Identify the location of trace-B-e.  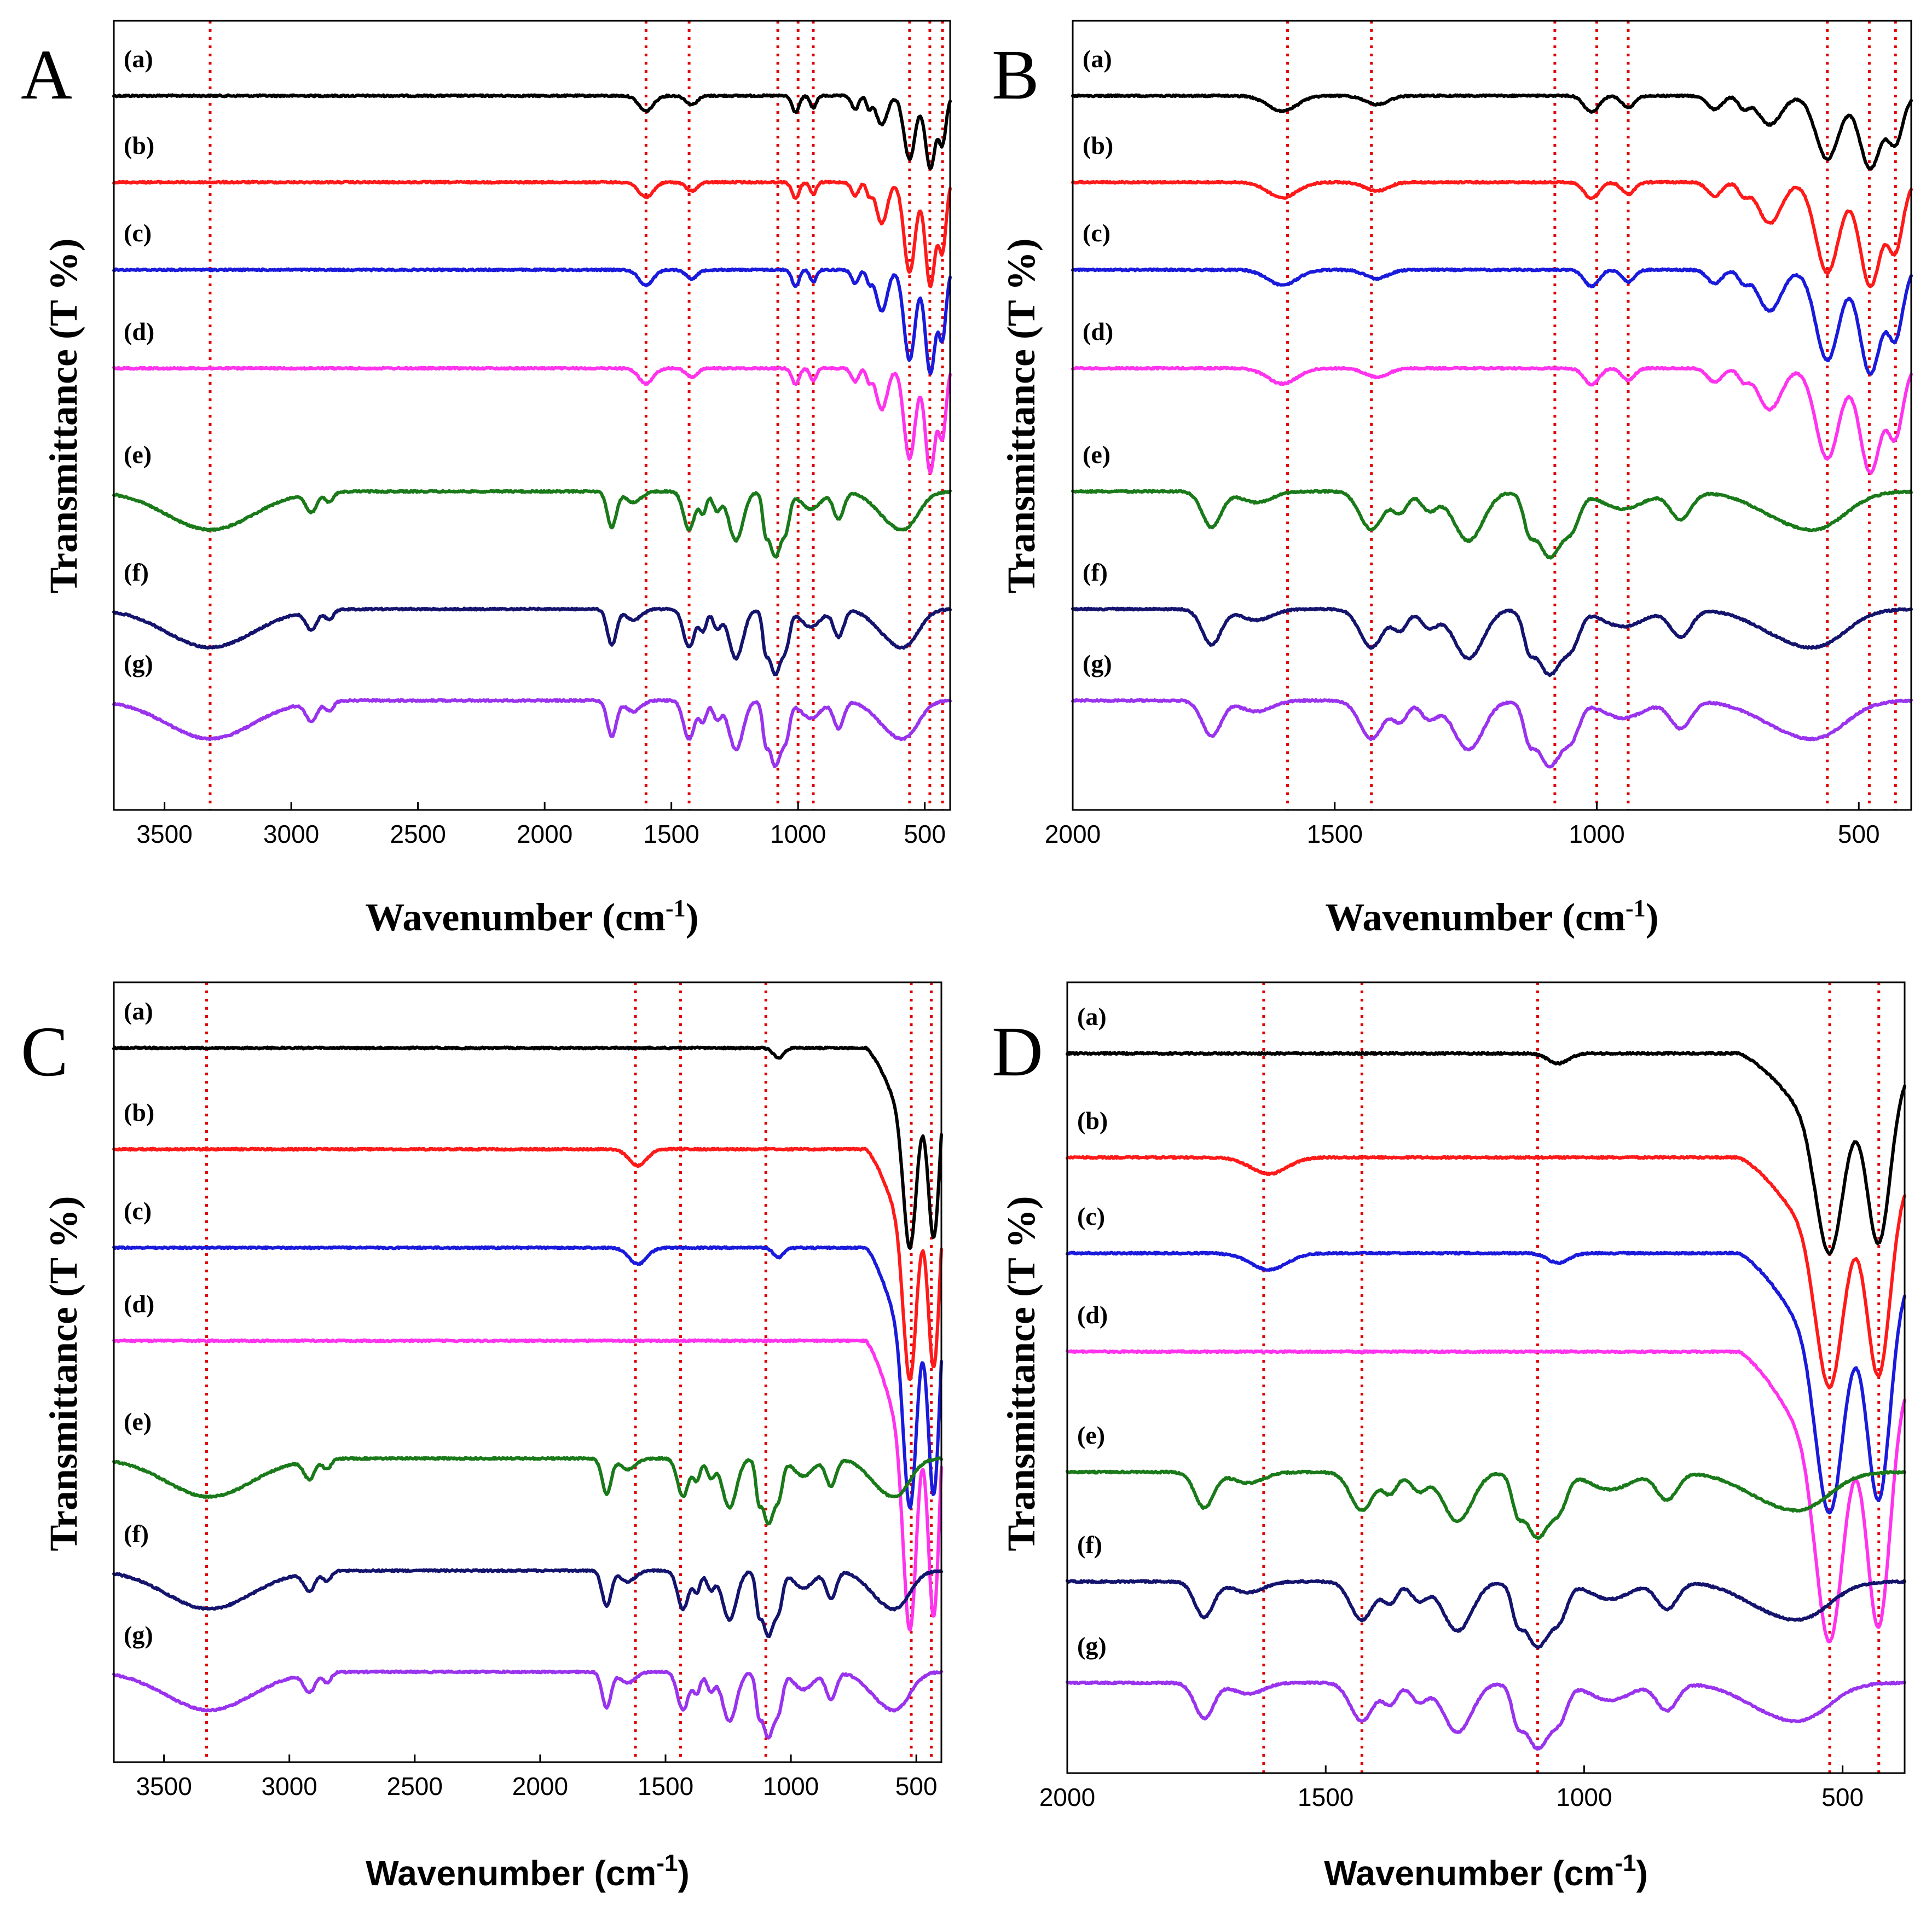
(1492, 524).